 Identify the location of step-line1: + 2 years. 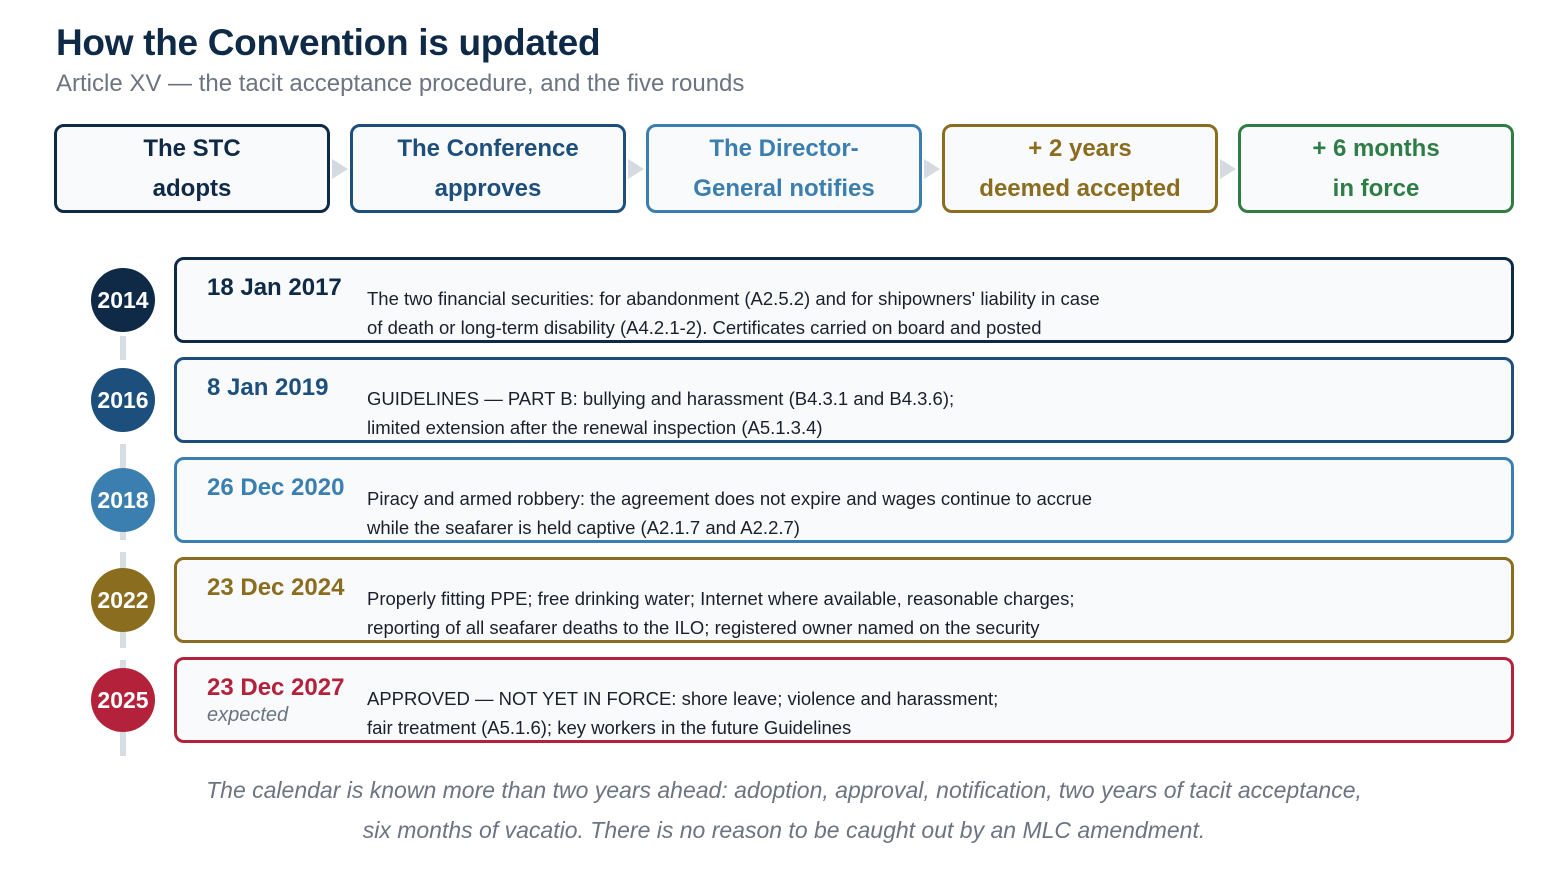
(1080, 148).